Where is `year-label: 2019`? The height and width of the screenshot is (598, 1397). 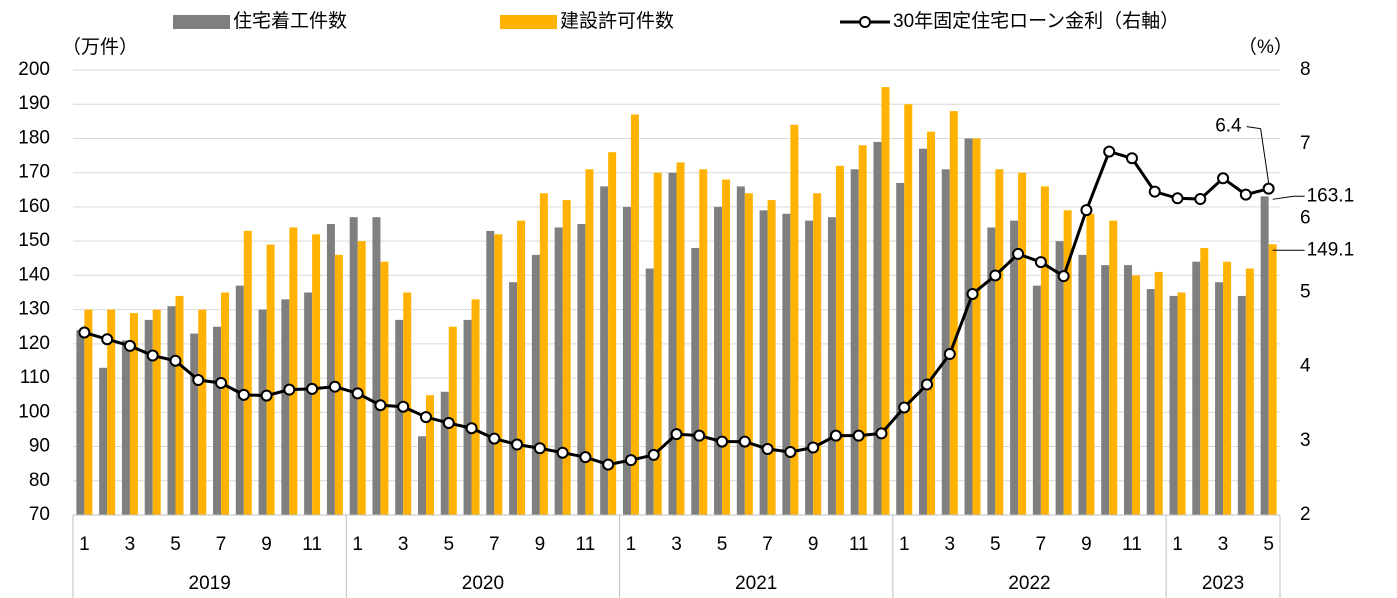
year-label: 2019 is located at coordinates (210, 583).